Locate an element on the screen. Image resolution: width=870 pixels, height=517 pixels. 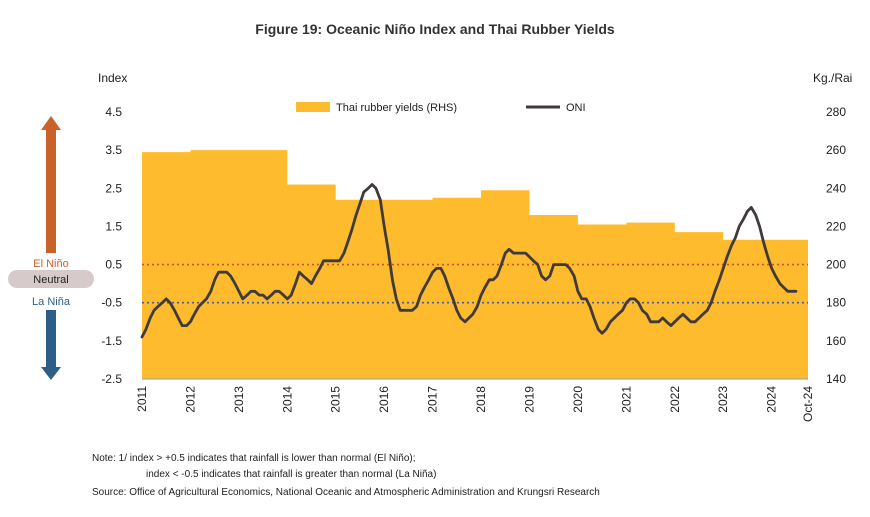
threshold-layer is located at coordinates (475, 283).